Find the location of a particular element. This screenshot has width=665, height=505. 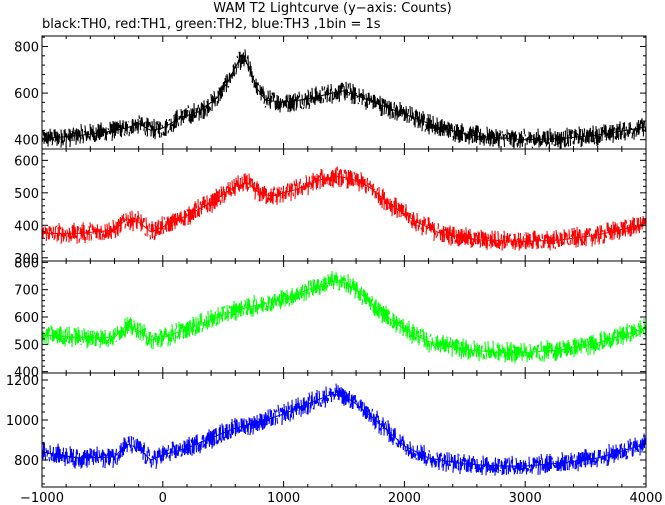

y-tick-label: 1000 is located at coordinates (22, 421).